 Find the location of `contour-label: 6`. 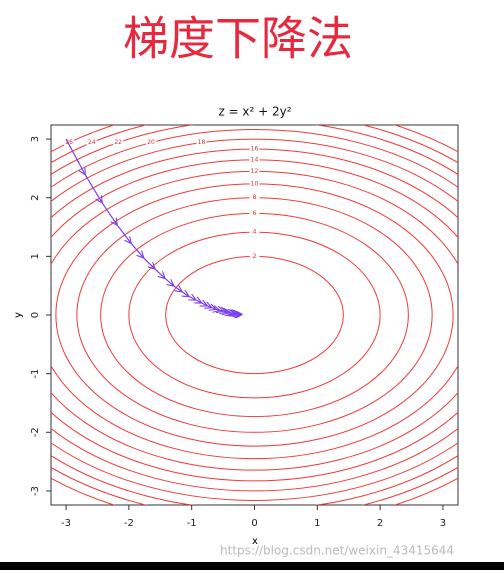

contour-label: 6 is located at coordinates (255, 213).